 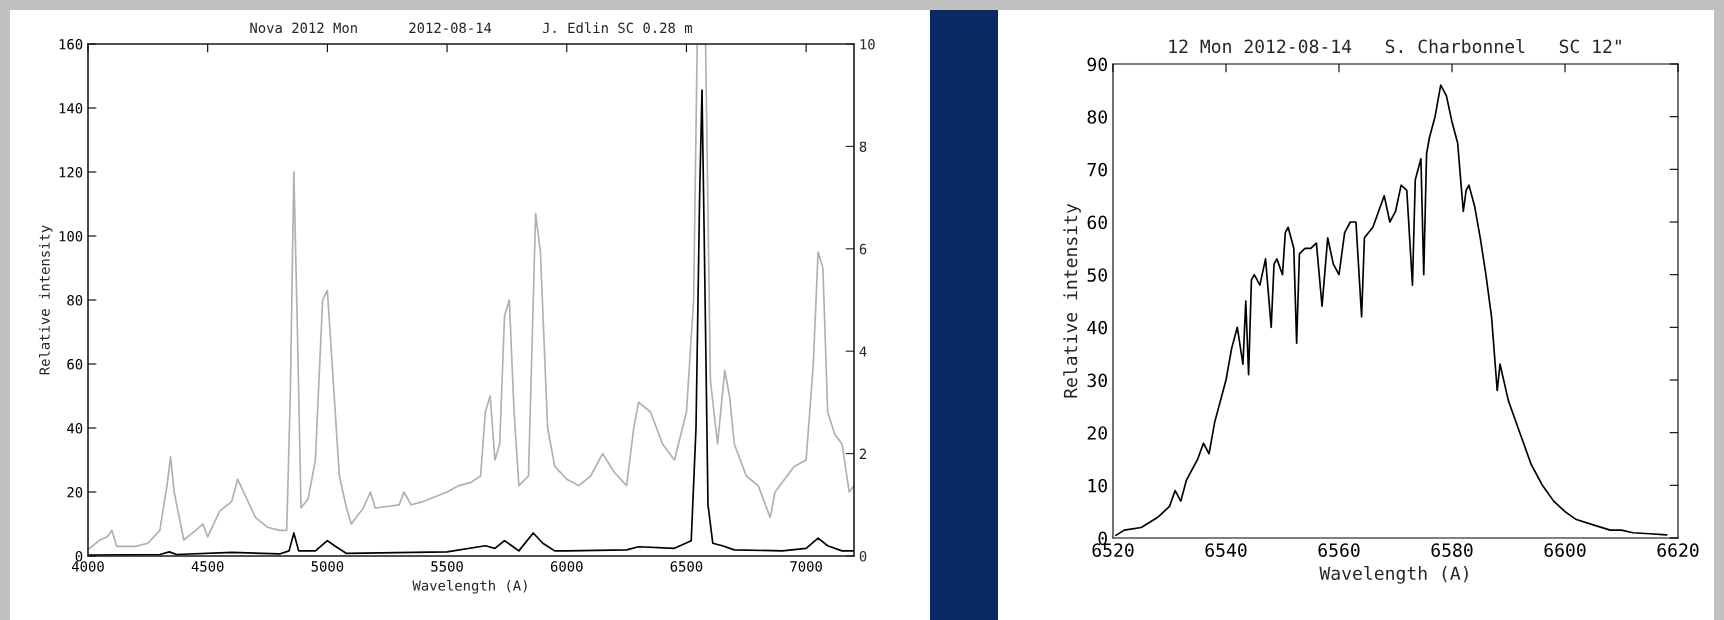 What do you see at coordinates (1565, 550) in the screenshot?
I see `x-tick-label: 6600` at bounding box center [1565, 550].